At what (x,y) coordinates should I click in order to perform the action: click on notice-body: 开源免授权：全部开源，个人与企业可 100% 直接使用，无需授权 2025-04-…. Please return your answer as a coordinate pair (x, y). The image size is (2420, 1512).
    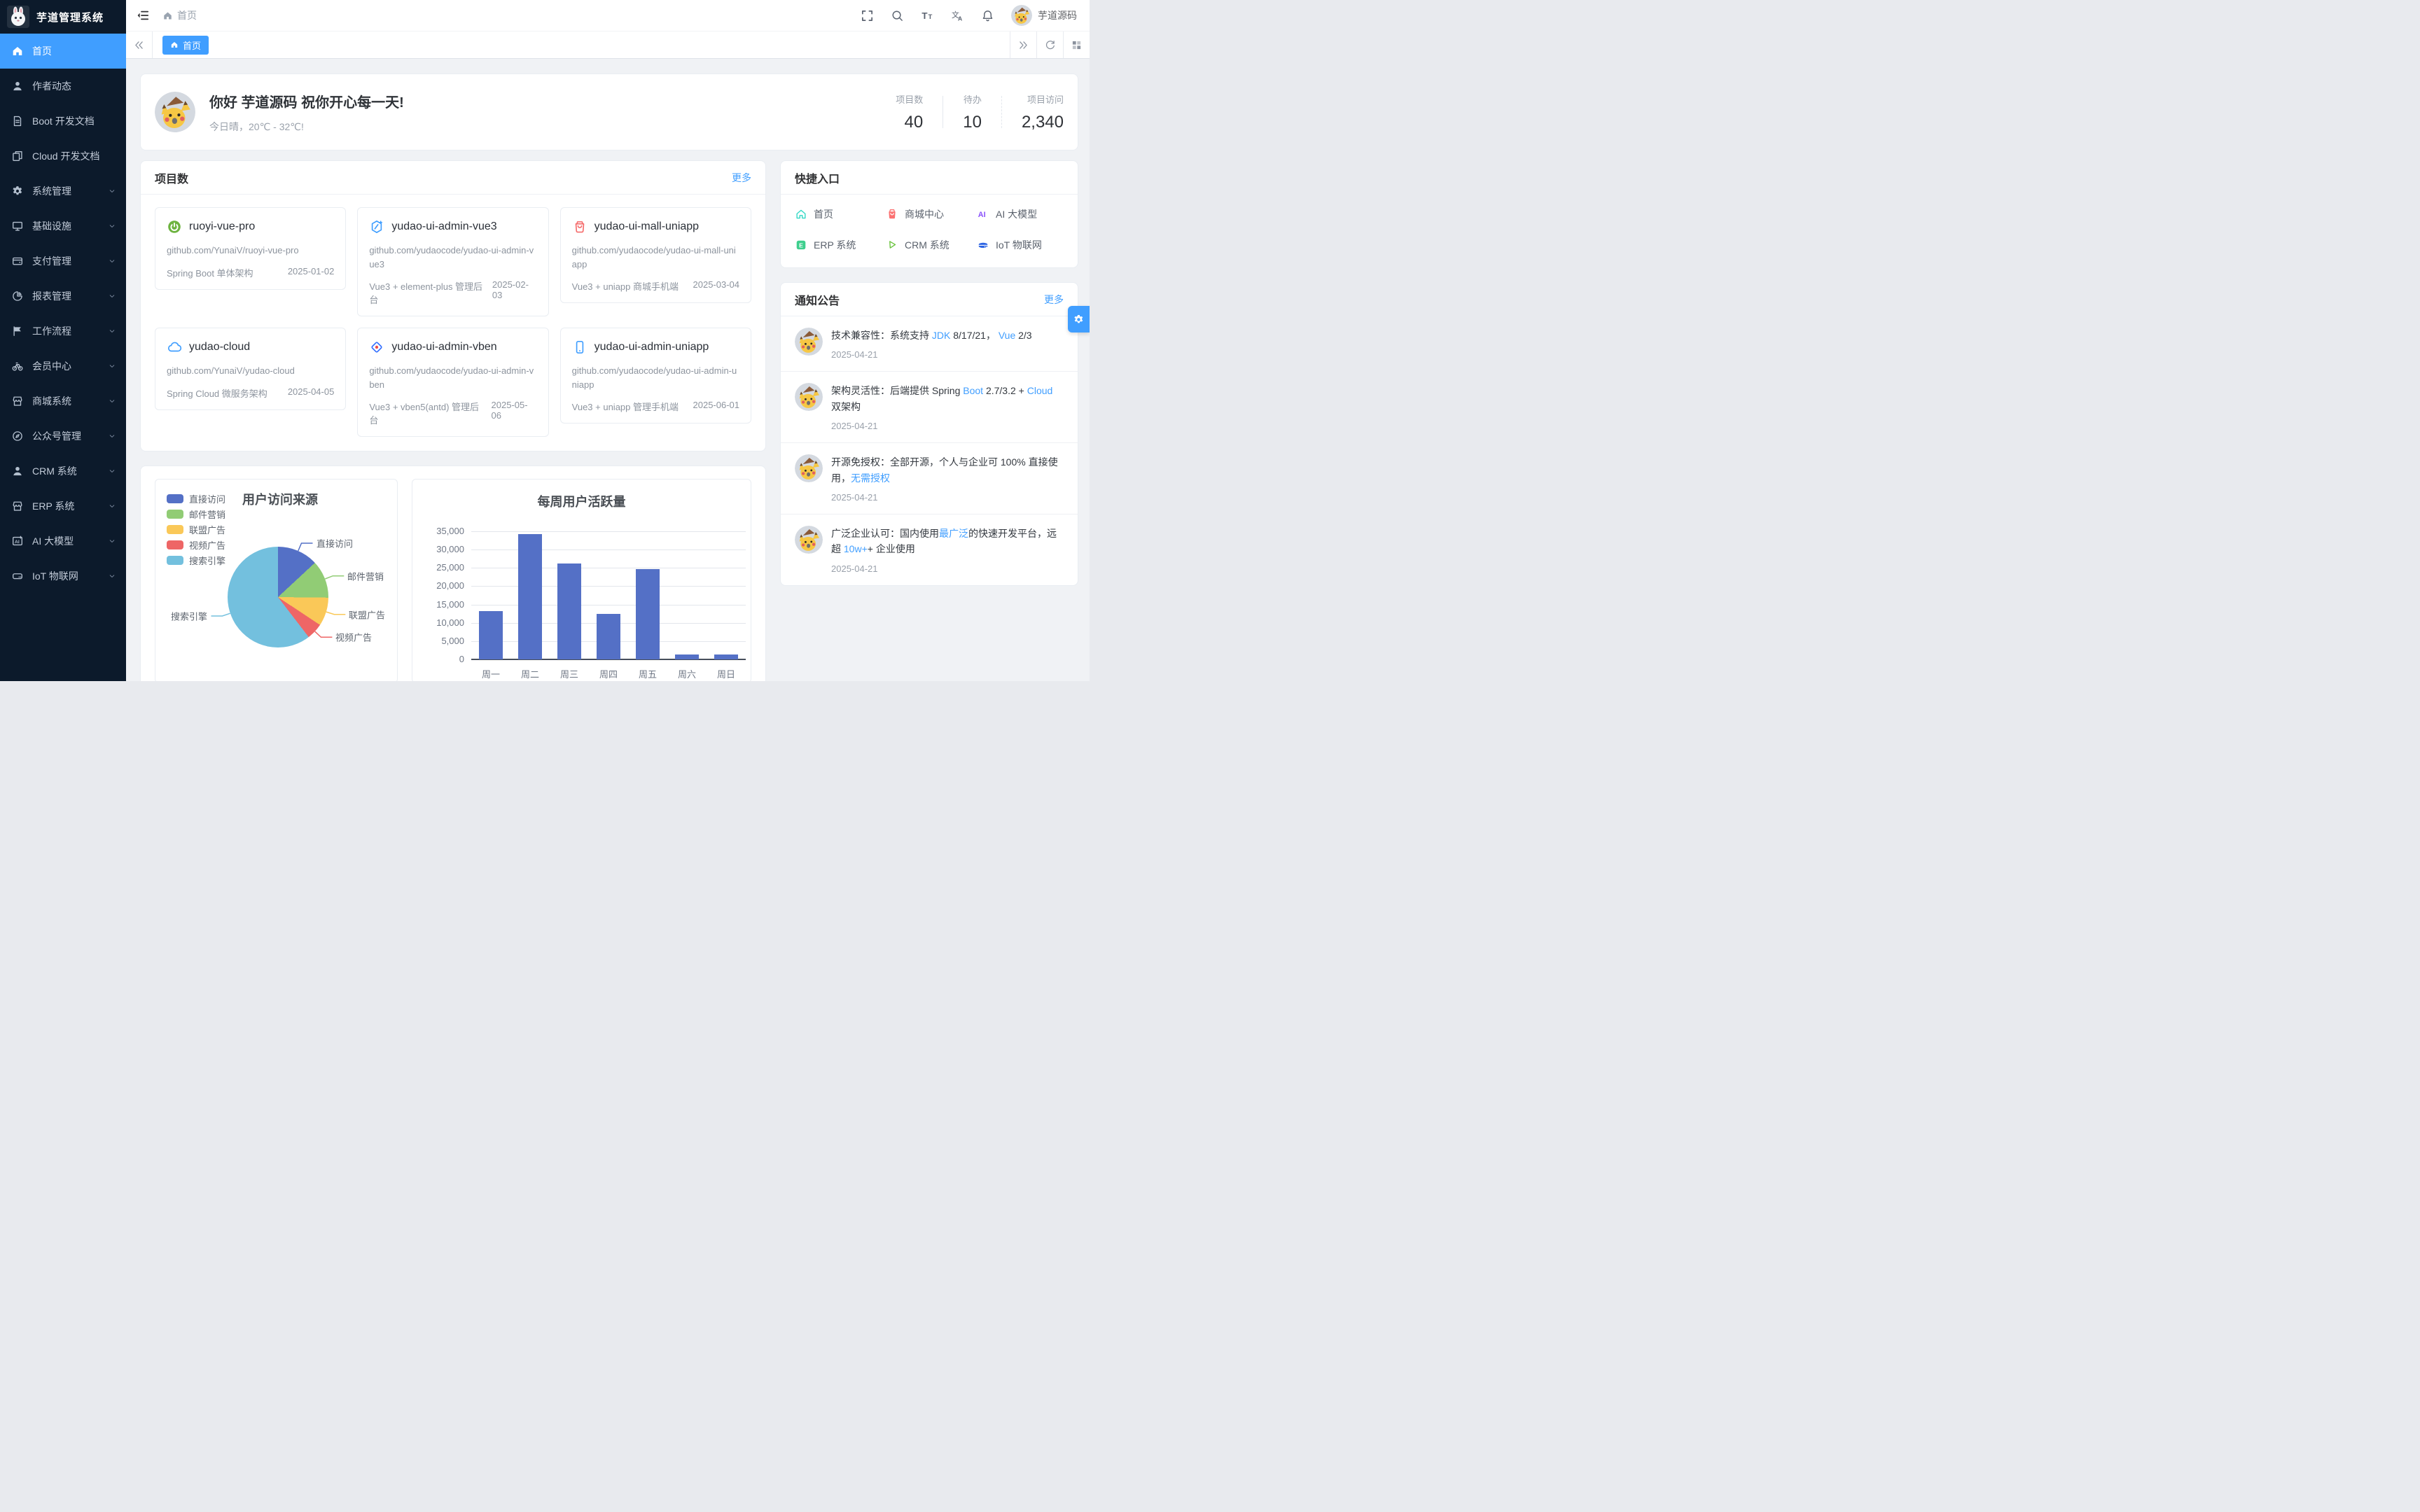
    Looking at the image, I should click on (947, 478).